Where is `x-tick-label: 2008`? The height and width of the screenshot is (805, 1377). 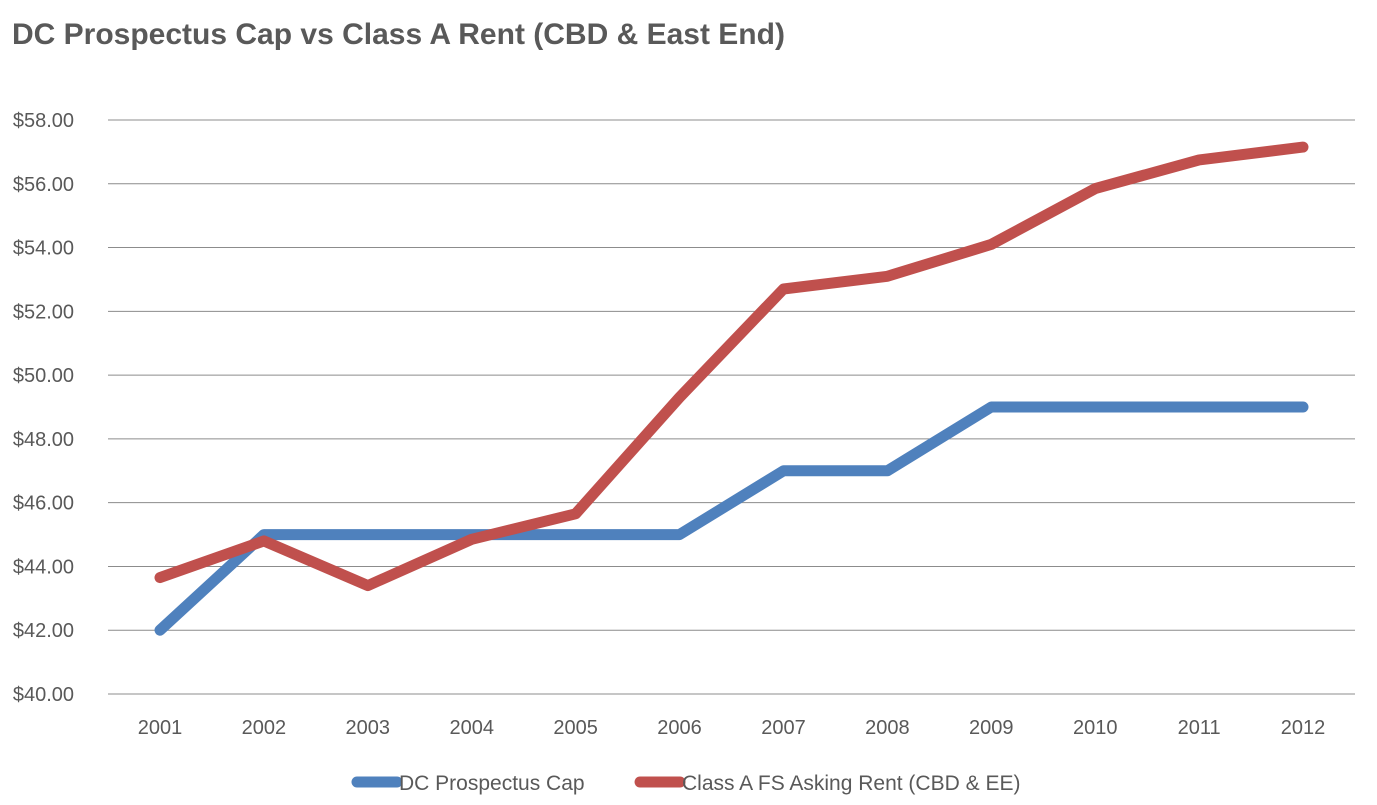 x-tick-label: 2008 is located at coordinates (887, 728).